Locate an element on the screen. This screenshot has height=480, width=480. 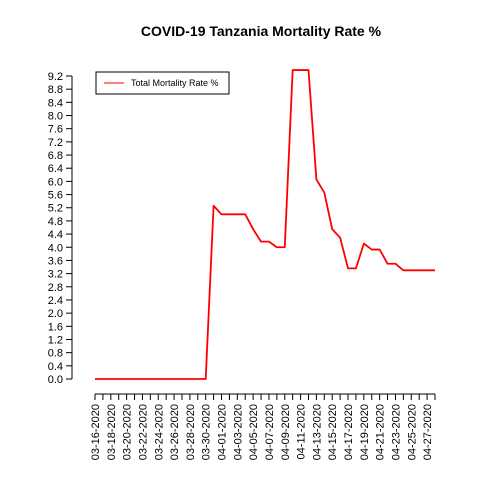
x-tick-label: 04-17-2020 is located at coordinates (349, 432).